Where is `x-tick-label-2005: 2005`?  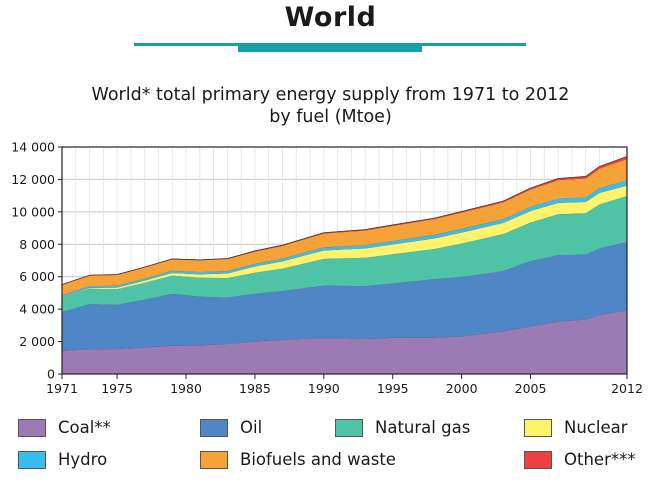
x-tick-label-2005: 2005 is located at coordinates (531, 388).